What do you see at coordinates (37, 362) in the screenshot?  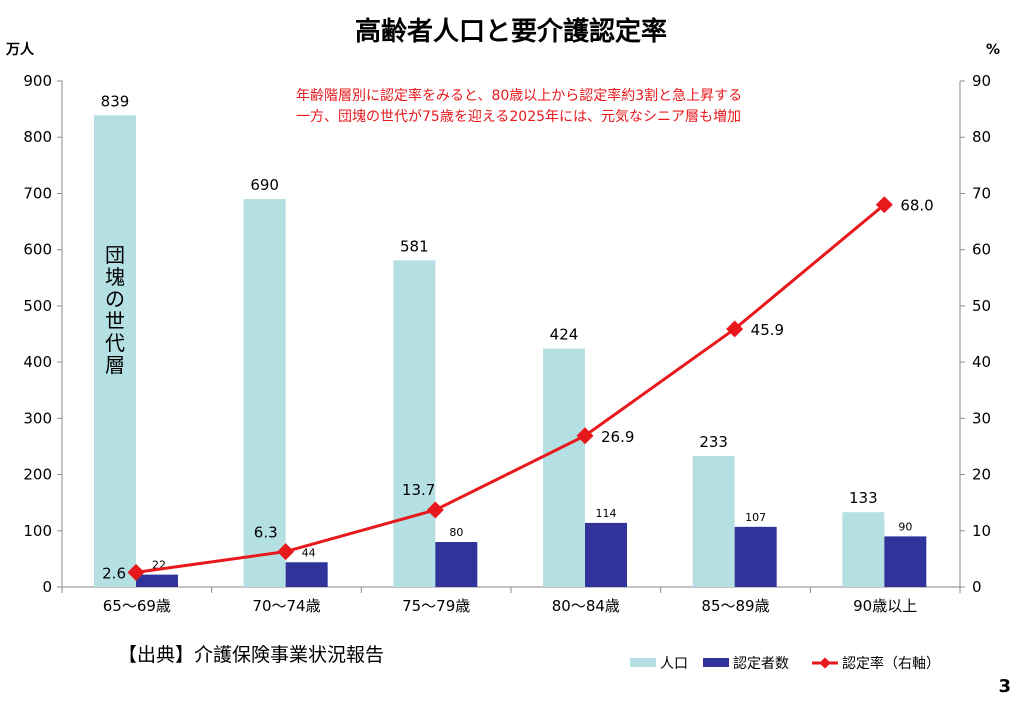 I see `left-tick-label: 400` at bounding box center [37, 362].